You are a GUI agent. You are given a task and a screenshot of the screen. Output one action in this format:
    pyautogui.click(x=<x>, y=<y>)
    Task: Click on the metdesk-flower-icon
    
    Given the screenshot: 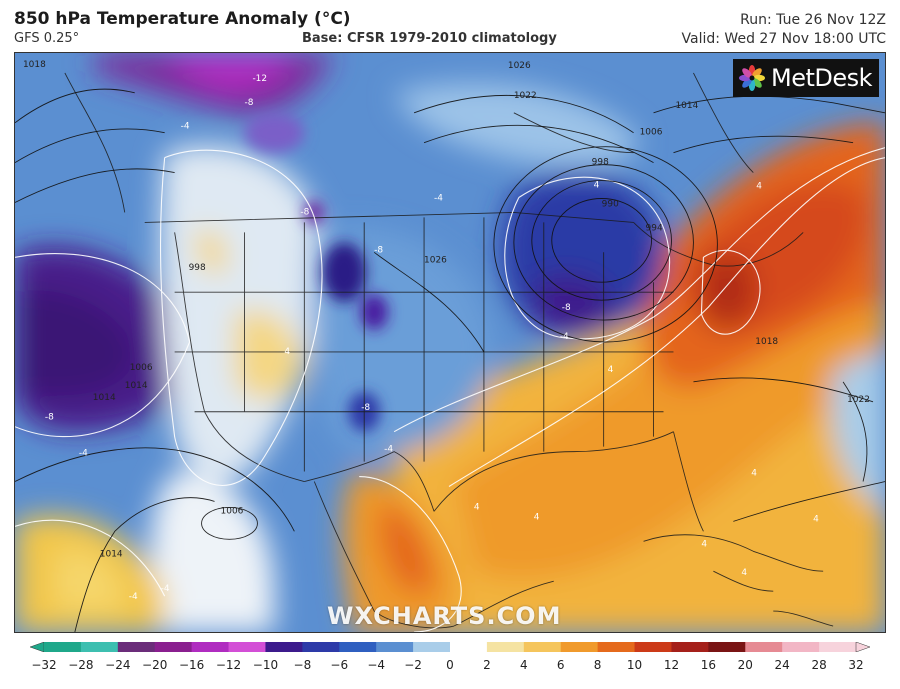 What is the action you would take?
    pyautogui.click(x=752, y=78)
    